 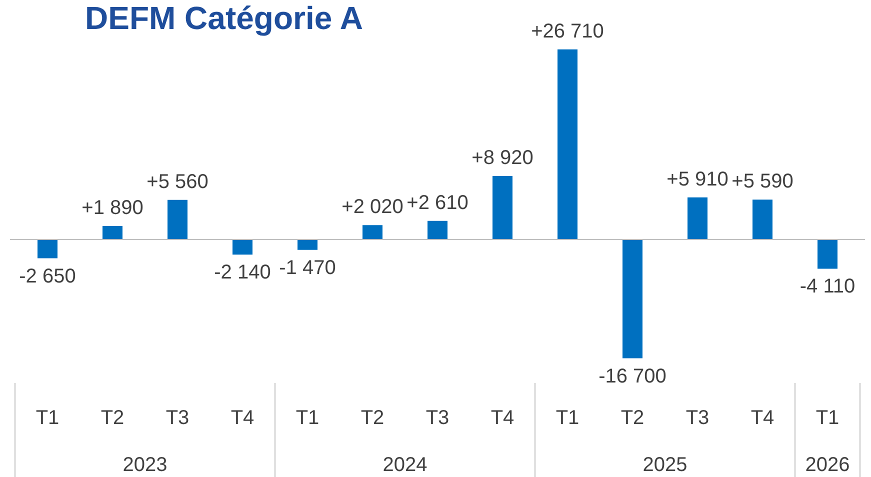 I want to click on data-label: -2 140, so click(x=242, y=273).